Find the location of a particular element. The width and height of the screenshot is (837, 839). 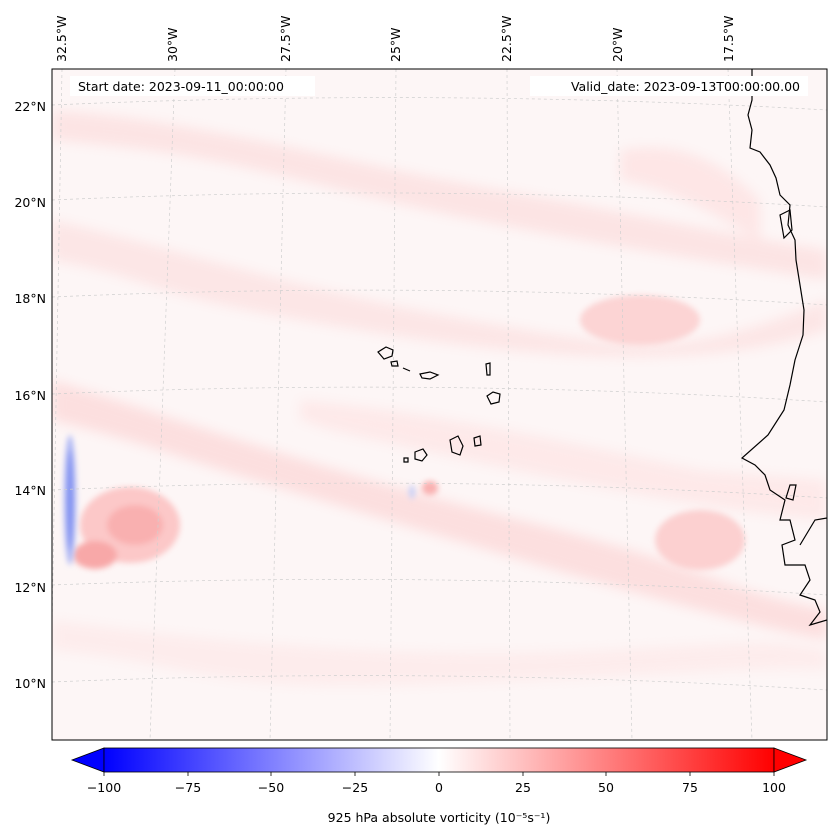

lon-label: 27.5°W is located at coordinates (285, 39).